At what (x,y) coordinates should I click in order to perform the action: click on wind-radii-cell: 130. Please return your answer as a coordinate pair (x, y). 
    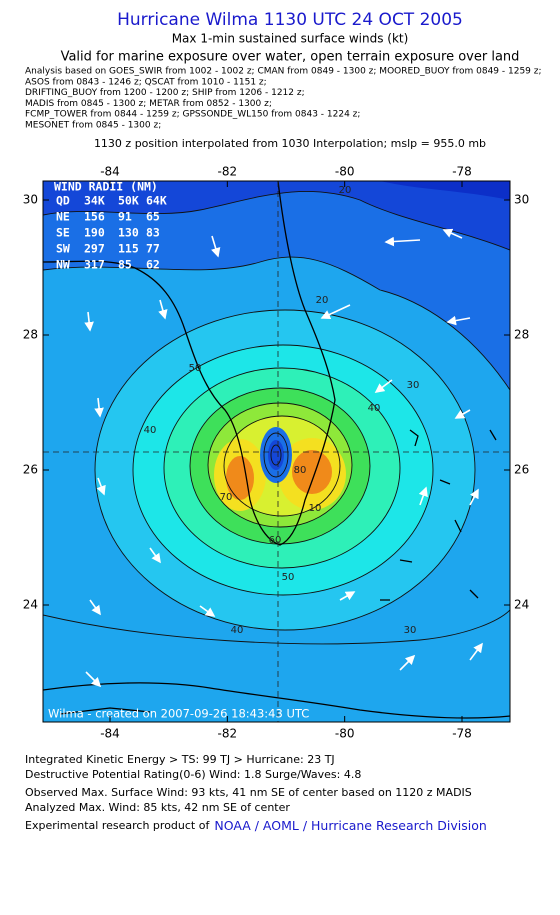
    Looking at the image, I should click on (128, 233).